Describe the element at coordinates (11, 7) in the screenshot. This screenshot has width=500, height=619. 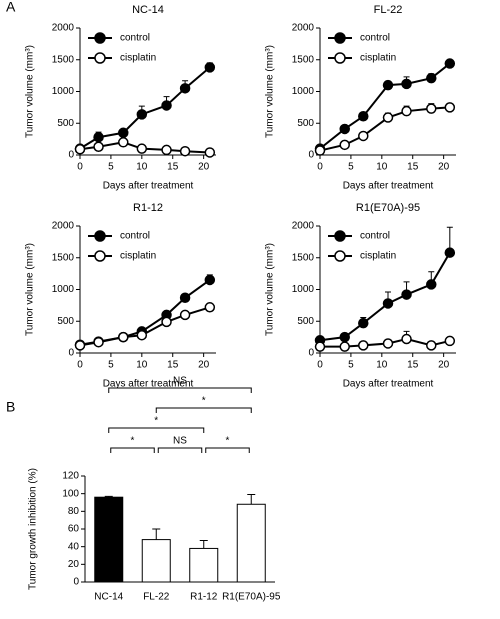
I see `panel-label: A` at that location.